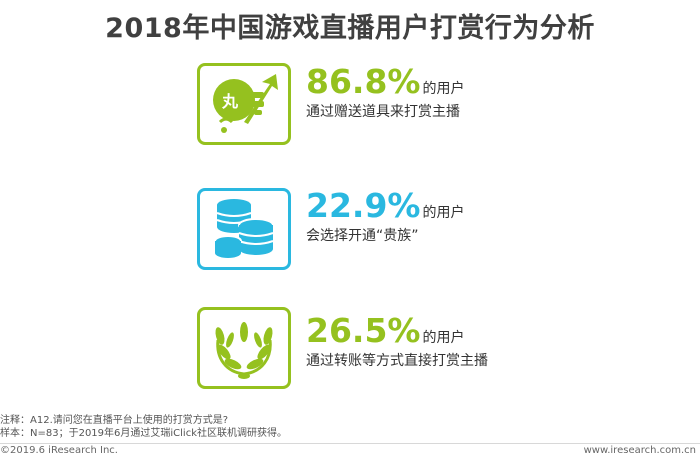 The width and height of the screenshot is (700, 458). I want to click on note-sample: 样本：N=83；于2019年6月通过艾瑞iClick社区联机调研获得。, so click(144, 433).